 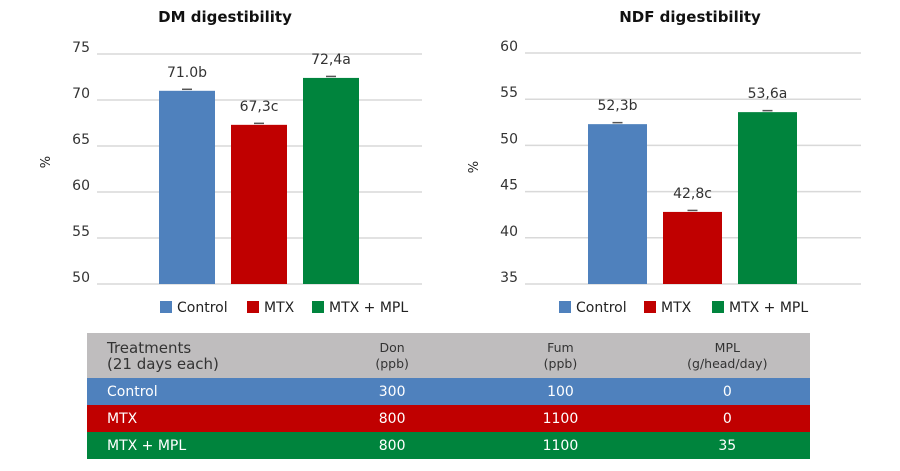 What do you see at coordinates (509, 278) in the screenshot?
I see `y-tick-label: 35` at bounding box center [509, 278].